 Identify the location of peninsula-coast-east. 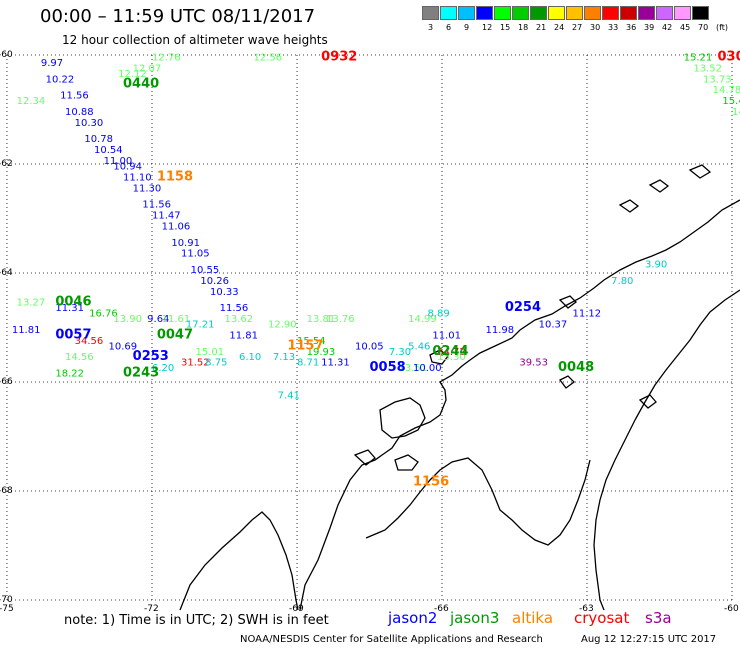
(666, 450).